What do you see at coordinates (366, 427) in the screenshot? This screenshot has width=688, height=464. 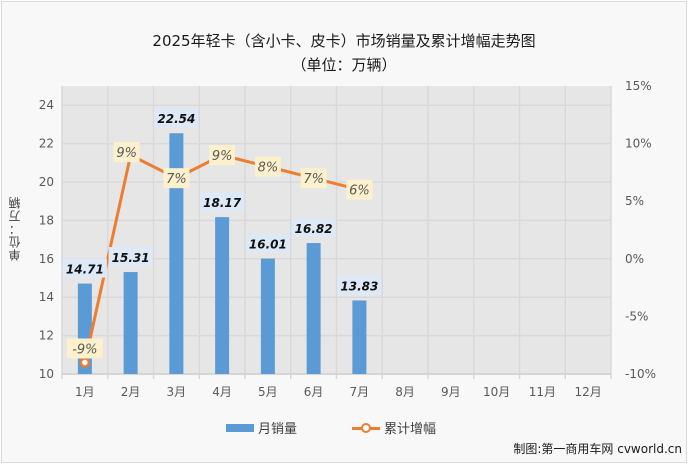 I see `legend-line-marker-icon` at bounding box center [366, 427].